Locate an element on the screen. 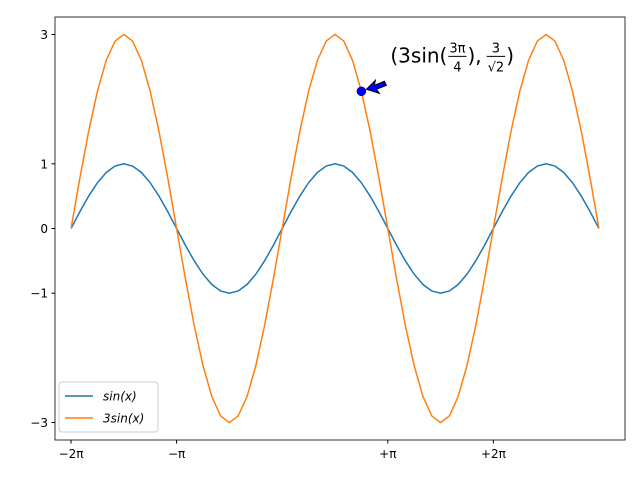 This screenshot has height=480, width=640. annotation-arrow is located at coordinates (376, 86).